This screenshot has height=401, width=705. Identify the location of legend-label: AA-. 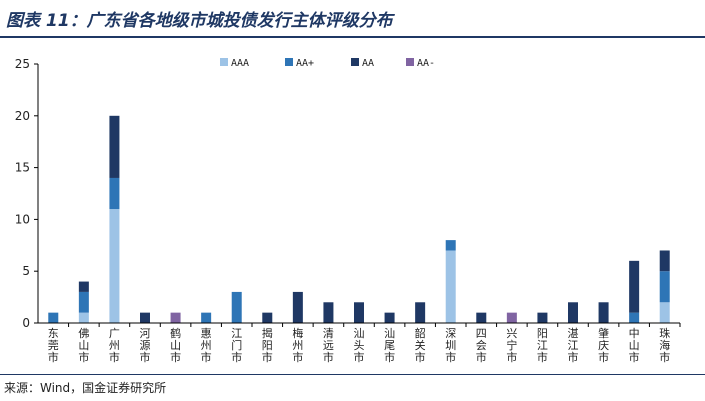
(426, 63).